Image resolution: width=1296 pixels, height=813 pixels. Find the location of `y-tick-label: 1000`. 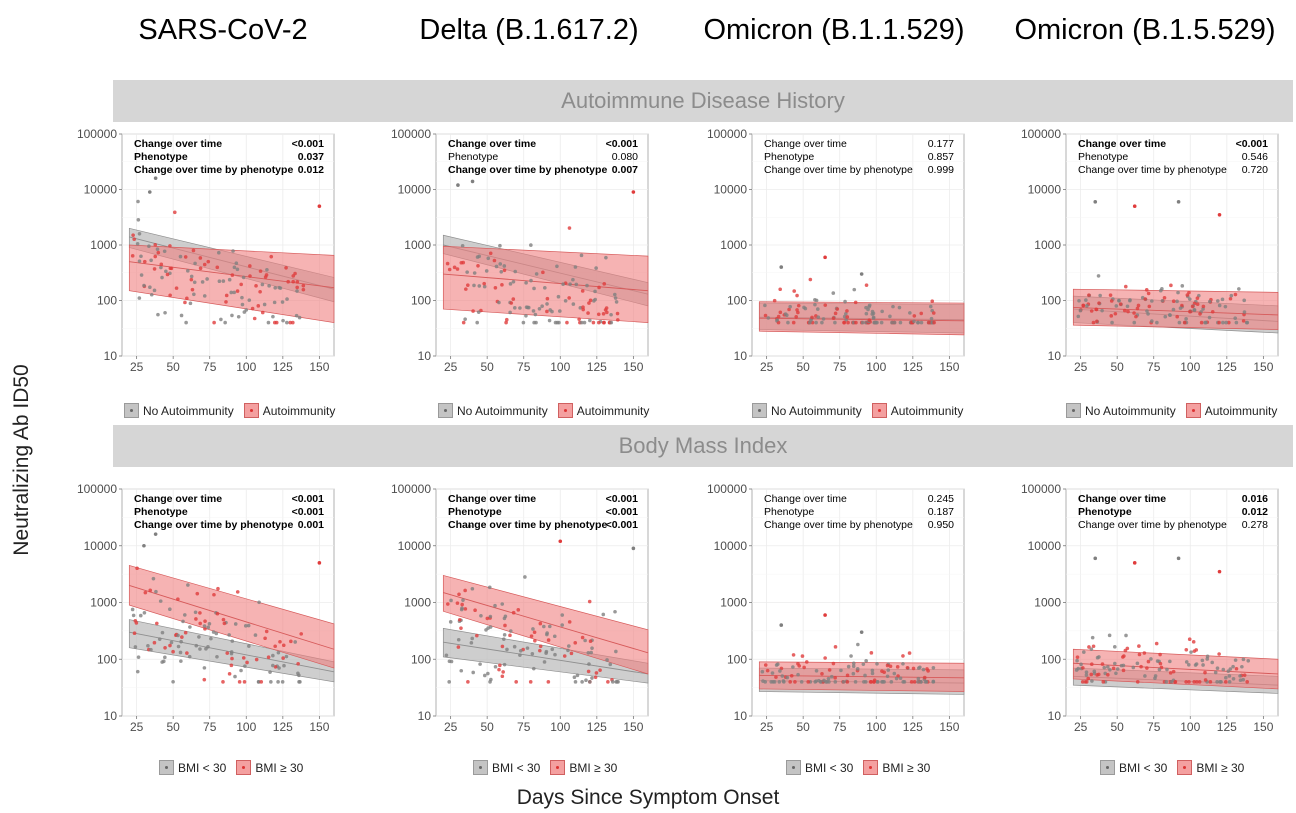

y-tick-label: 1000 is located at coordinates (1047, 603).